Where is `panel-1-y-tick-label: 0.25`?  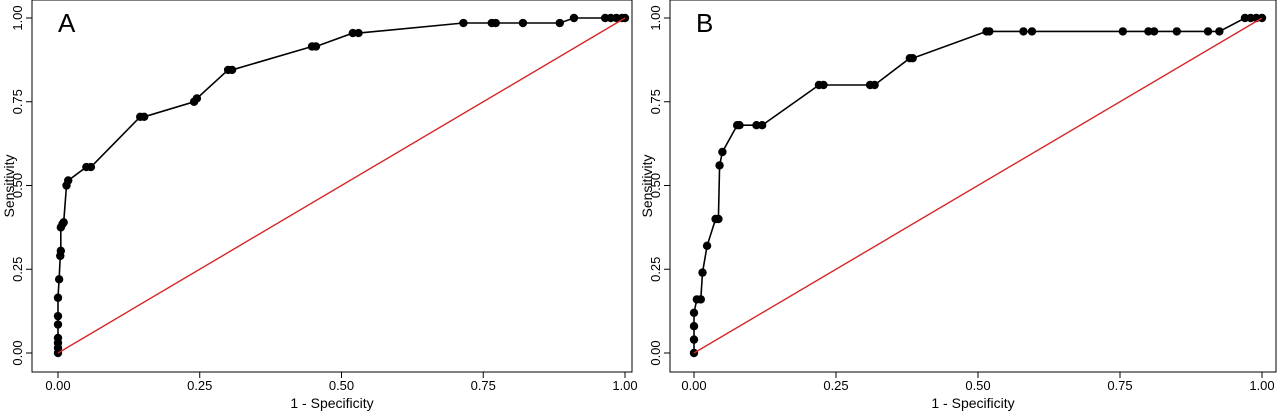
panel-1-y-tick-label: 0.25 is located at coordinates (655, 269).